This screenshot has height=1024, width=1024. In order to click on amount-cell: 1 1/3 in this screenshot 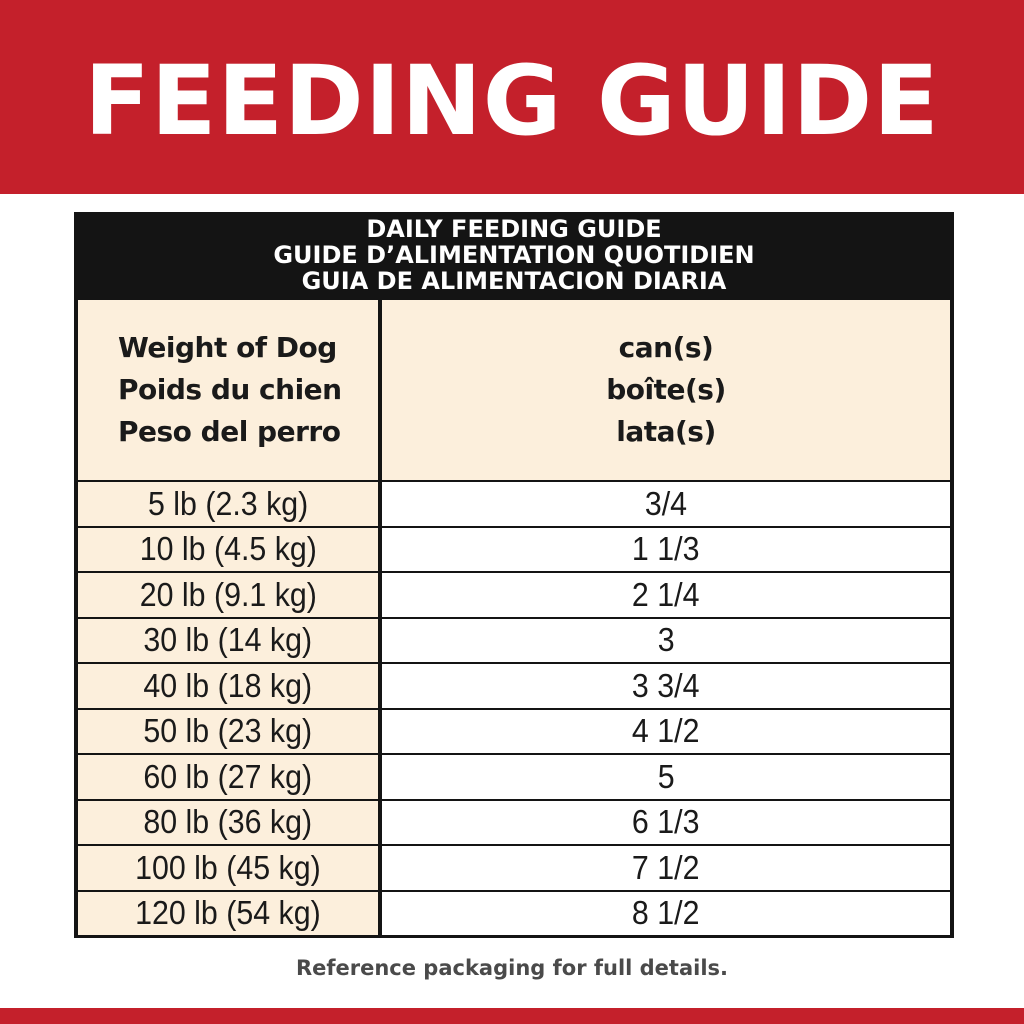, I will do `click(666, 549)`.